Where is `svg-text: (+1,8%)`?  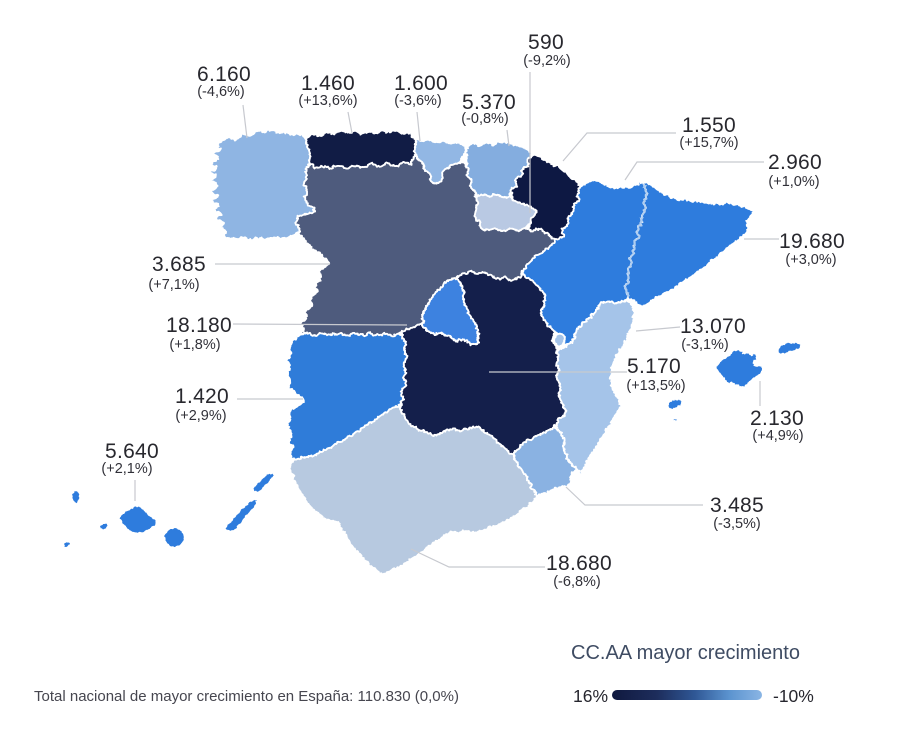 svg-text: (+1,8%) is located at coordinates (194, 345).